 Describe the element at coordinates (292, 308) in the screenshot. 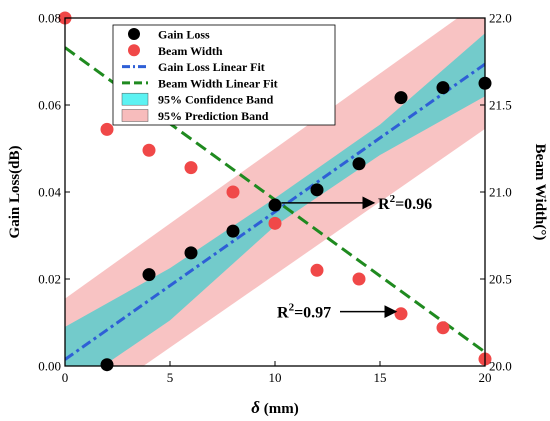

I see `r2-label-beam-width-sup: 2` at that location.